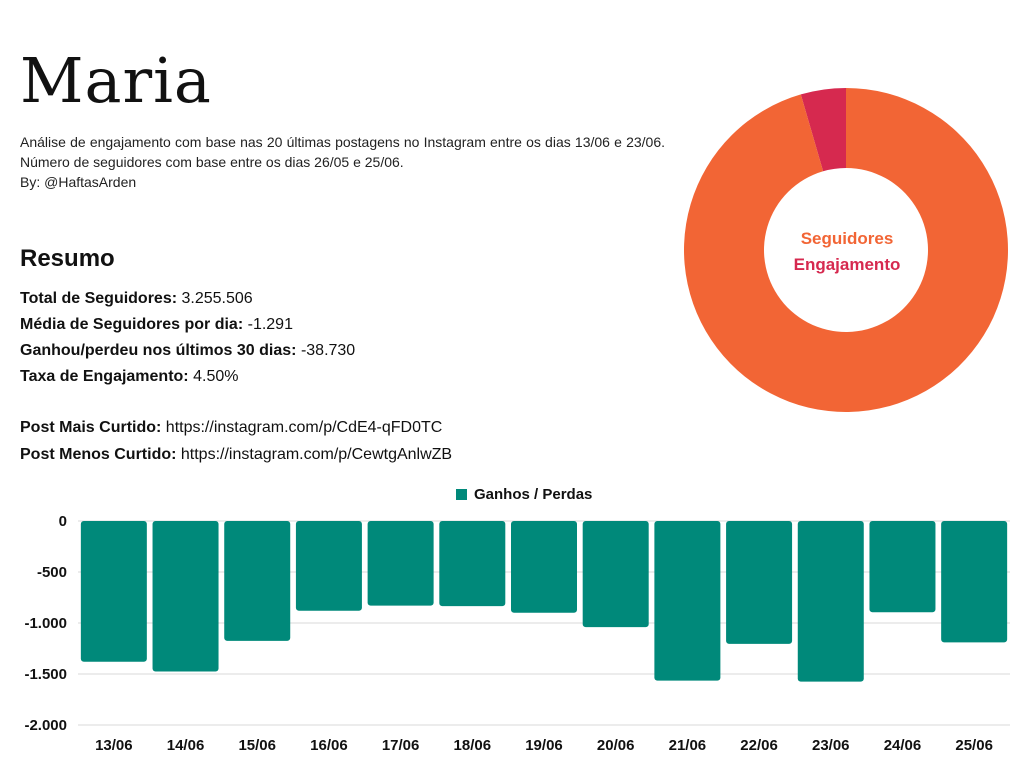  I want to click on donut-label-followers: Seguidores, so click(847, 238).